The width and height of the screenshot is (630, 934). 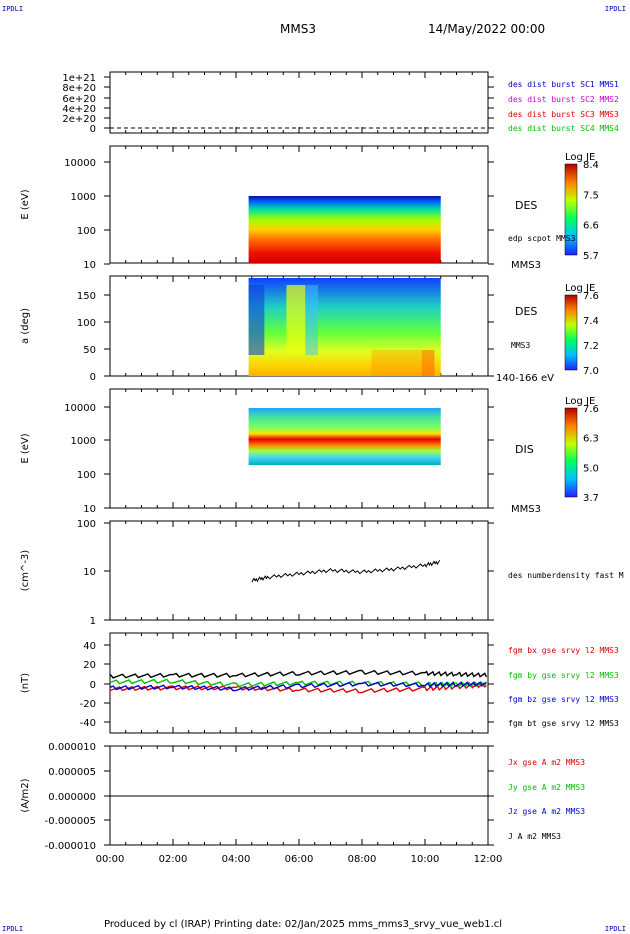 I want to click on legend-entry: des dist burst SC3 MMS3, so click(x=563, y=114).